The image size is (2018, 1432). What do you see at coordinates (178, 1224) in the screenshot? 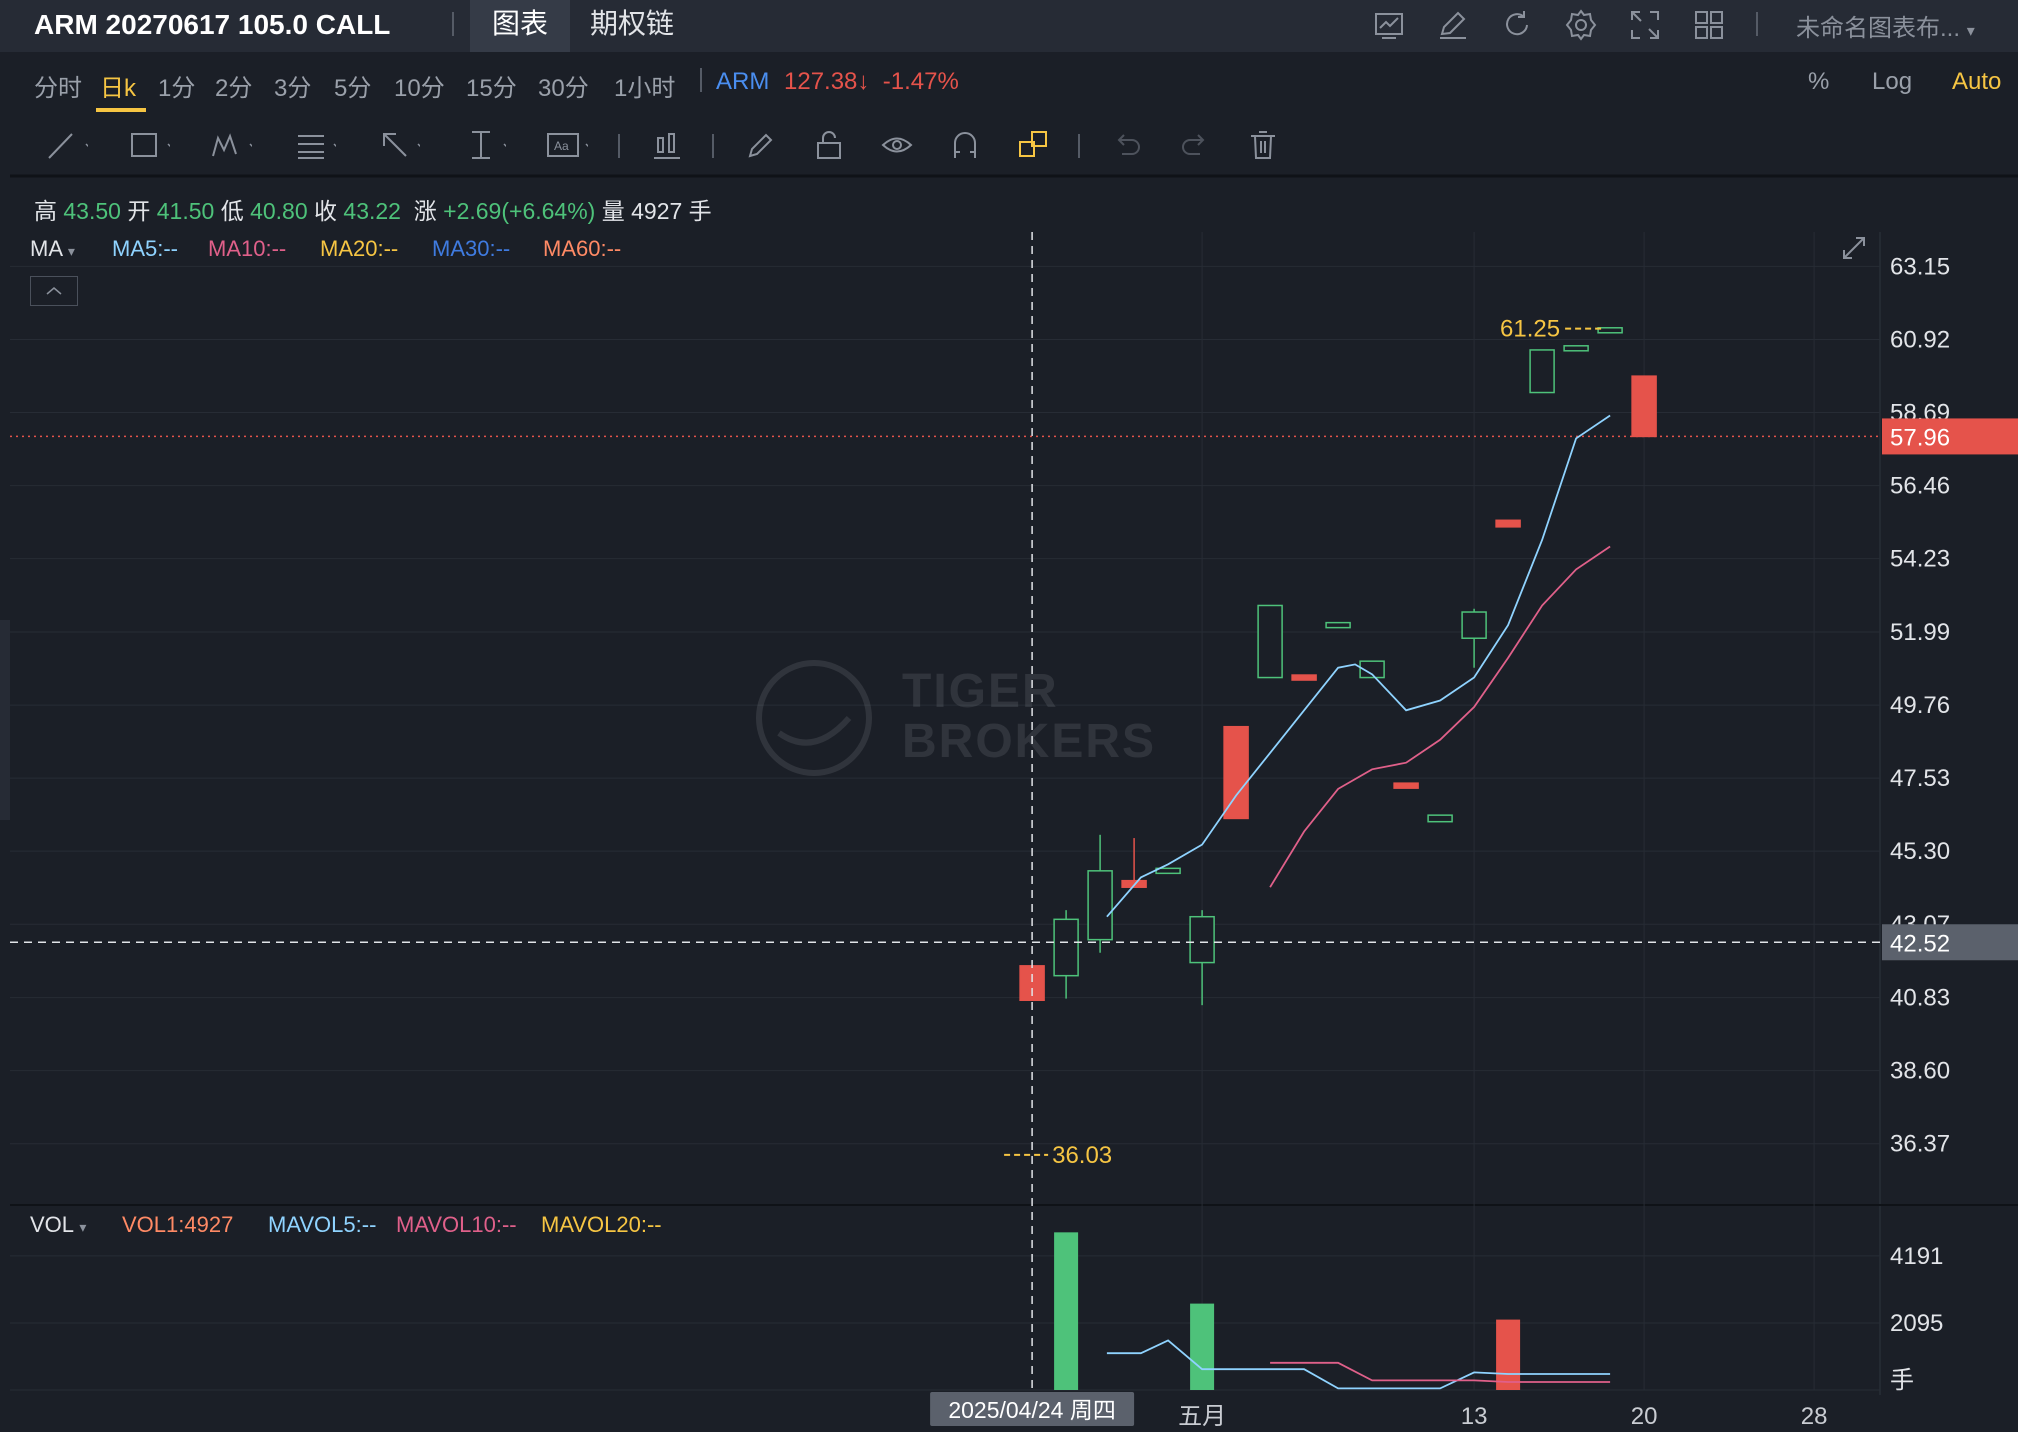
I see `vol1-label: VOL1:4927` at bounding box center [178, 1224].